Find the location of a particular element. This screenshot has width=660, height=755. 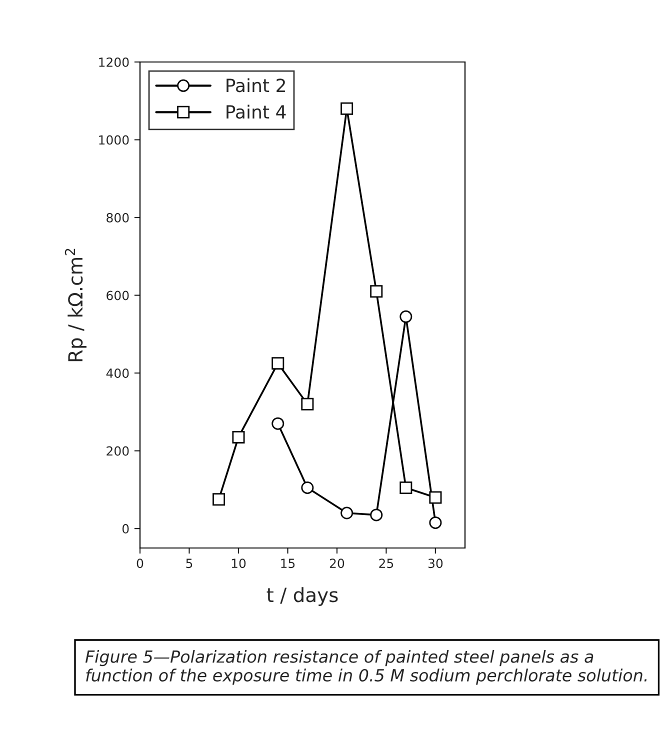

y-tick-label: 0 is located at coordinates (125, 529).